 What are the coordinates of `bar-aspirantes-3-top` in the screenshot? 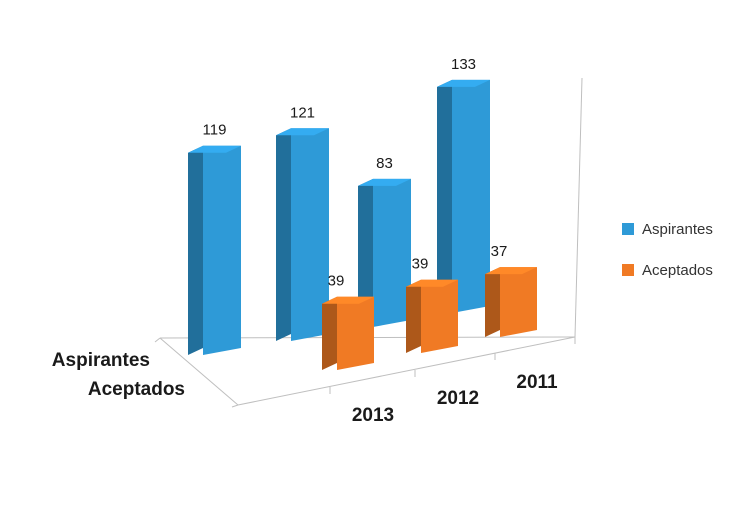 It's located at (463, 83).